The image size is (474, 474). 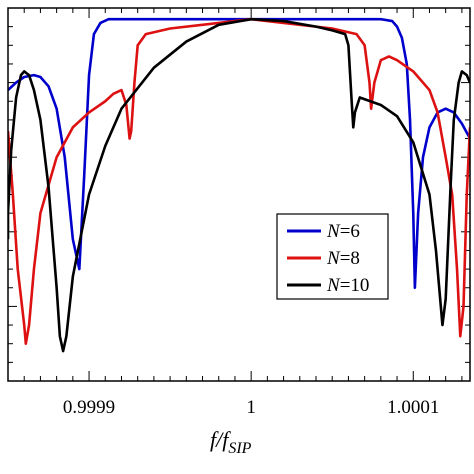 I want to click on x-tick-labels: 0.9999 1 1.0001, so click(x=251, y=407).